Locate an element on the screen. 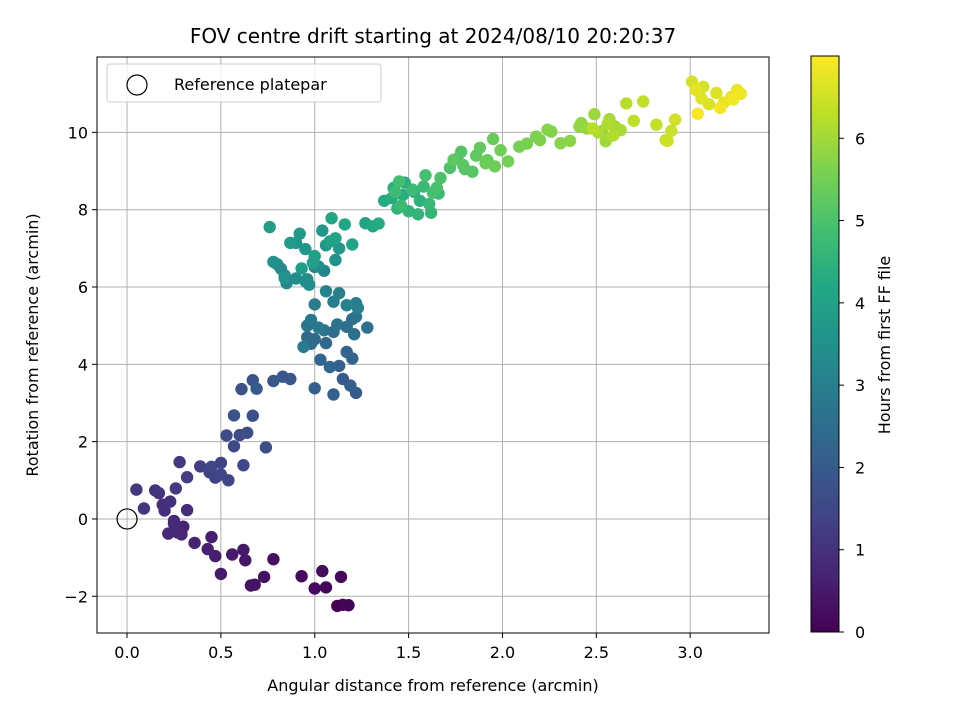 Image resolution: width=960 pixels, height=720 pixels. y-tick-label: 4 is located at coordinates (83, 364).